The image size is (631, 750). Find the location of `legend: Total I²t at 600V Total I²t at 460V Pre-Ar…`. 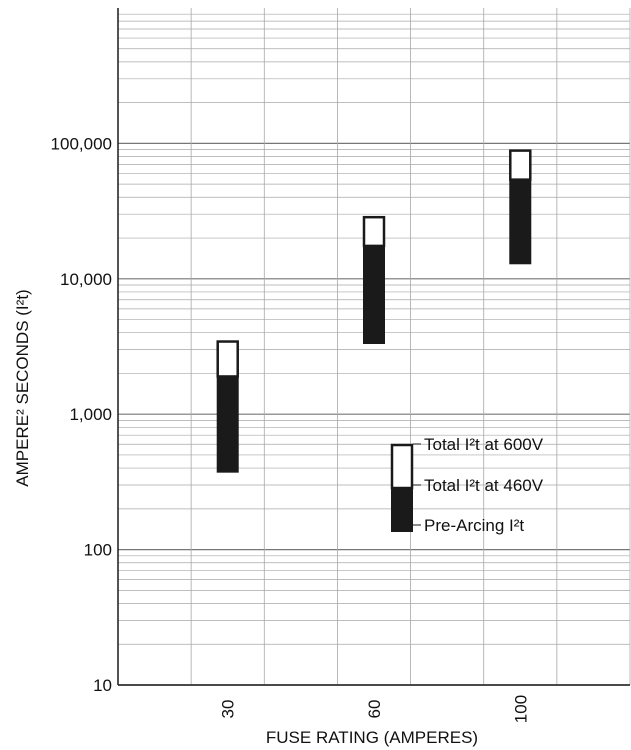

legend: Total I²t at 600V Total I²t at 460V Pre-Ar… is located at coordinates (467, 485).